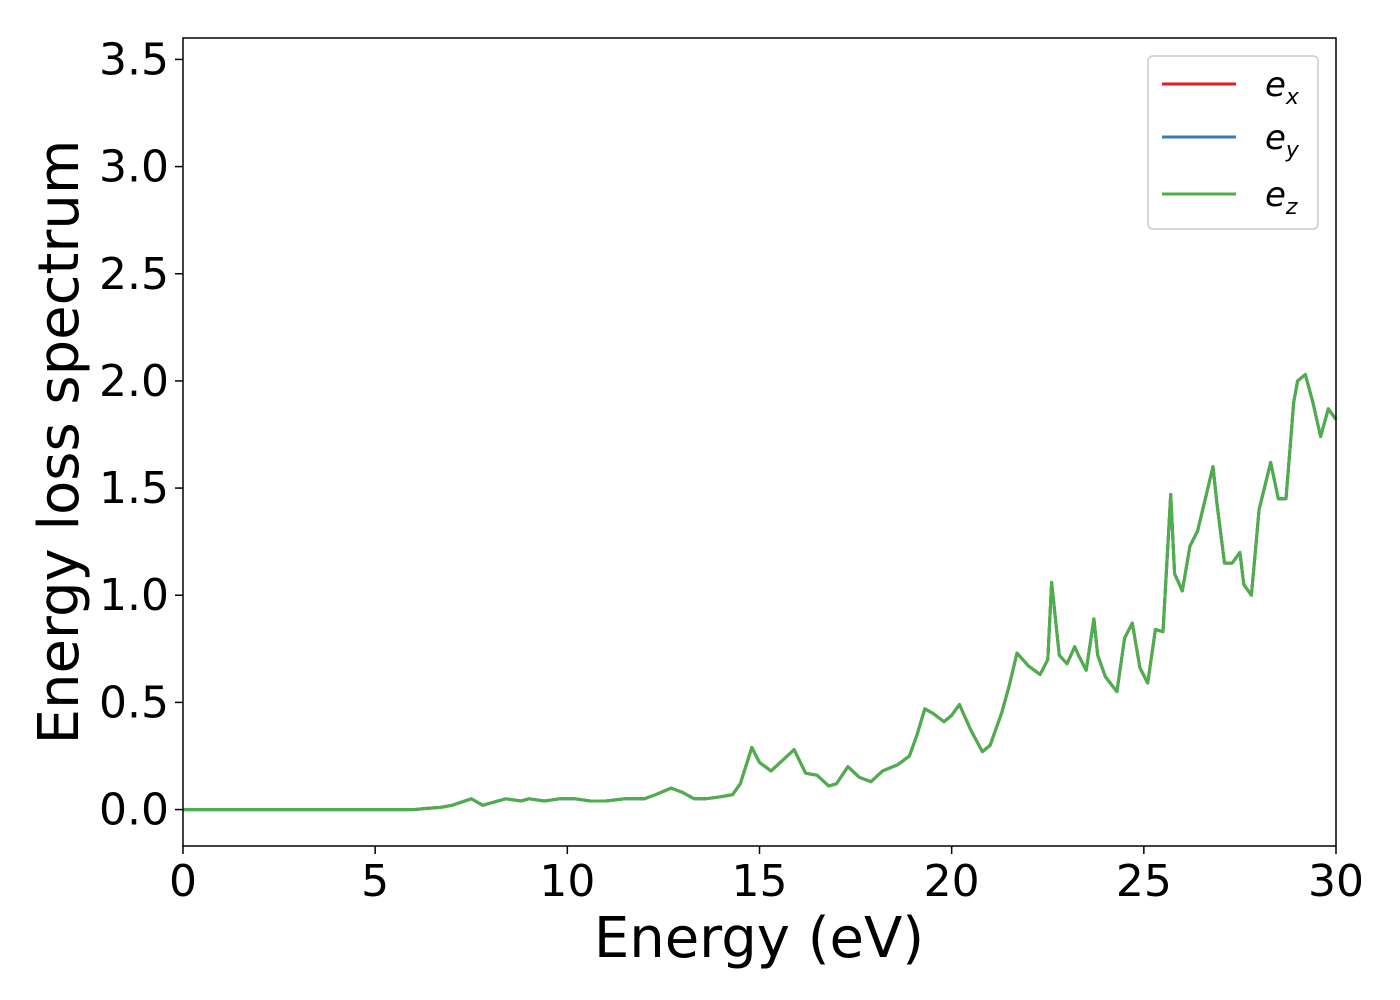  What do you see at coordinates (760, 881) in the screenshot?
I see `x-tick-label: 15` at bounding box center [760, 881].